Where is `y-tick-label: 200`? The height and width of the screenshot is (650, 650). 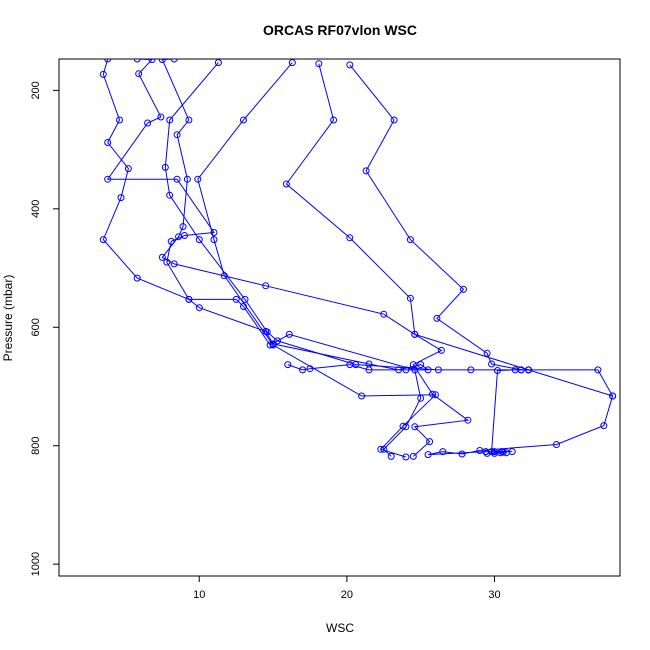
y-tick-label: 200 is located at coordinates (36, 90).